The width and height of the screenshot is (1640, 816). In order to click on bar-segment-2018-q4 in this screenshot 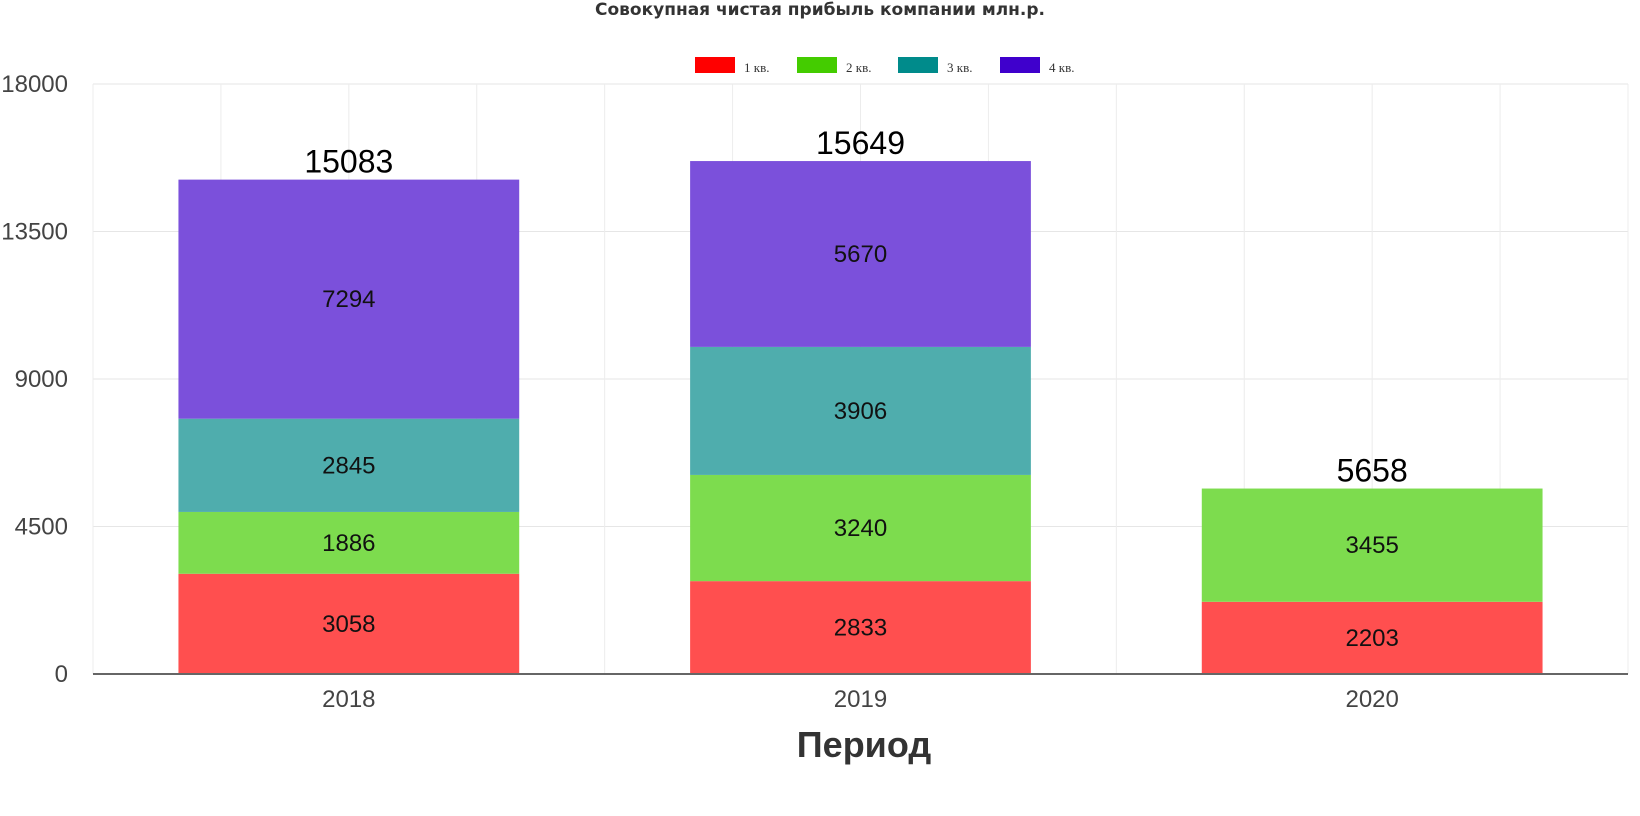, I will do `click(349, 299)`.